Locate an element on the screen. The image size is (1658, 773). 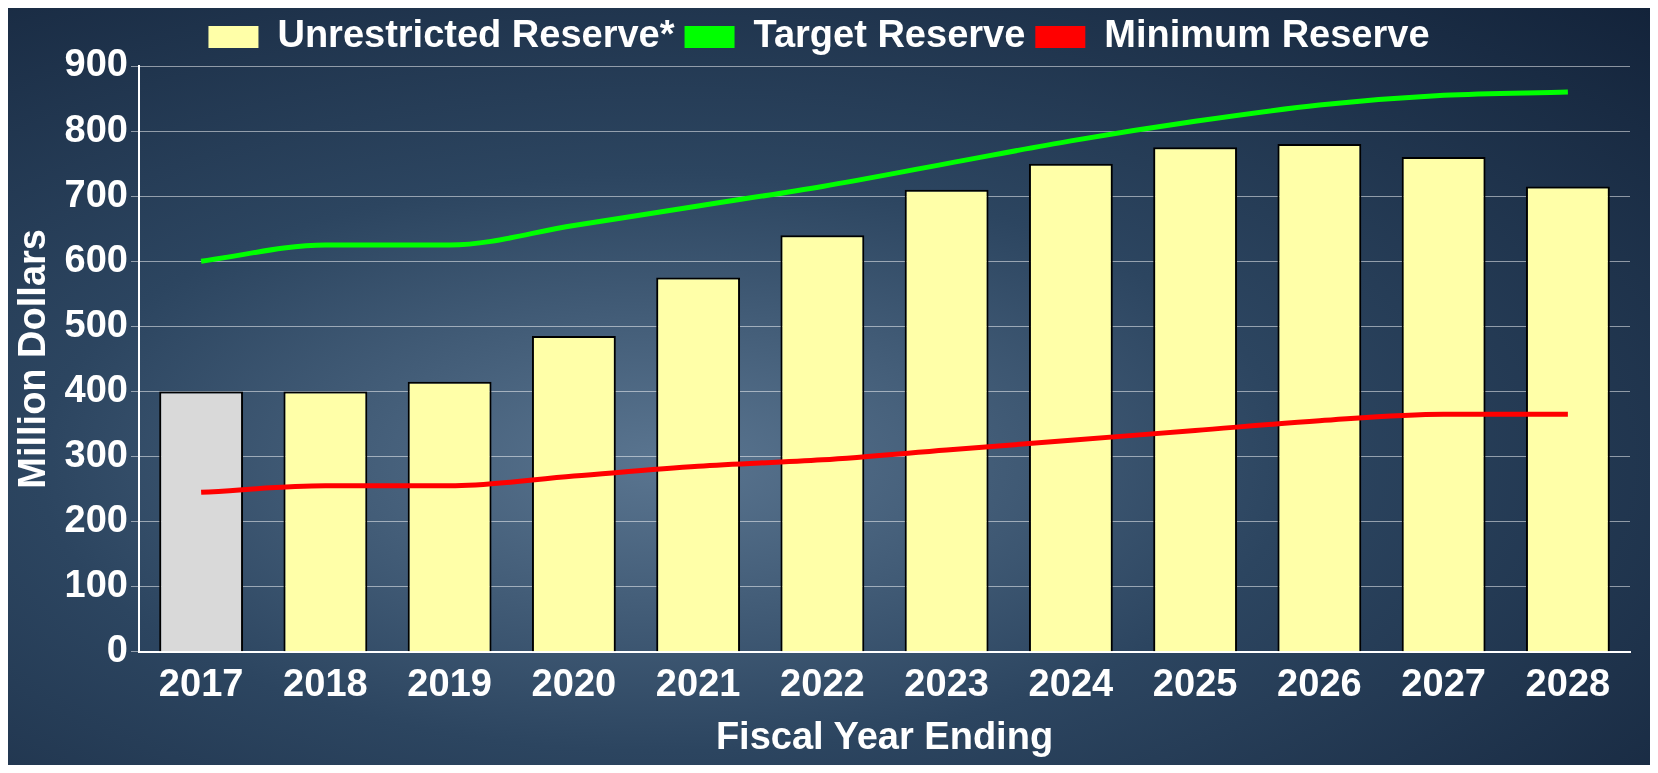
y-tick-label: 800 is located at coordinates (96, 128).